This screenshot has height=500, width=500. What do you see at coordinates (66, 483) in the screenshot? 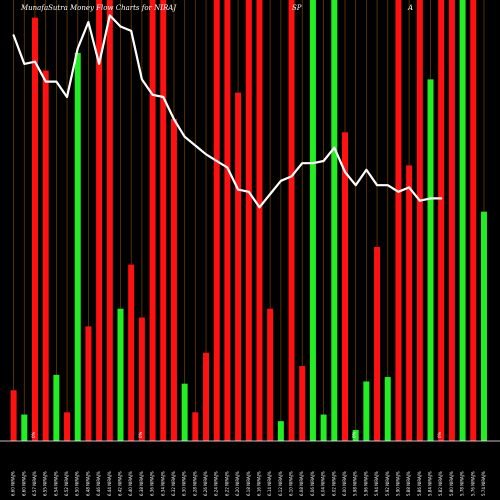
I see `x-tick-label: 6.52 NIRAJ%` at bounding box center [66, 483].